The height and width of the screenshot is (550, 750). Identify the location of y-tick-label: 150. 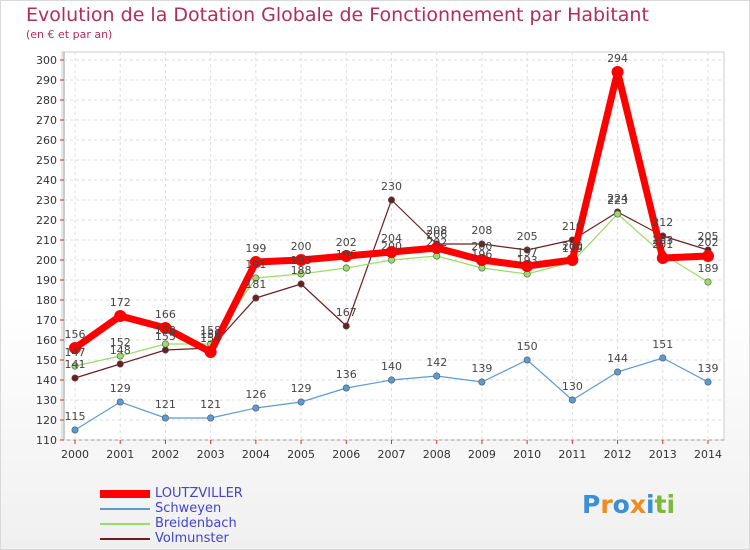
(46, 360).